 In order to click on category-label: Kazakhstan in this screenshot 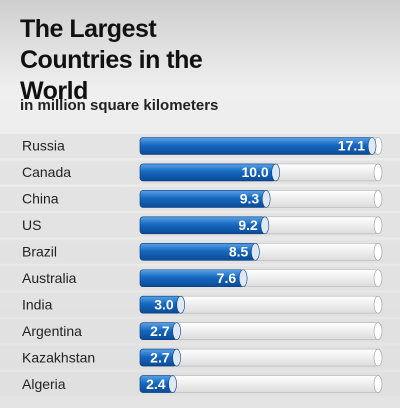, I will do `click(58, 357)`.